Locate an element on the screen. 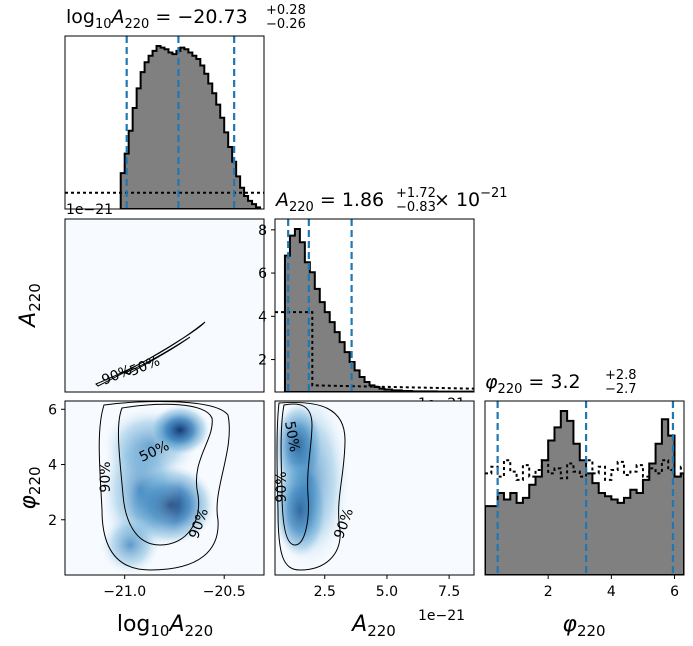  panel-marginal-A220: 1e−21 A220 = 1.86 +1.72 −0.83 × 10−21 is located at coordinates (391, 299).